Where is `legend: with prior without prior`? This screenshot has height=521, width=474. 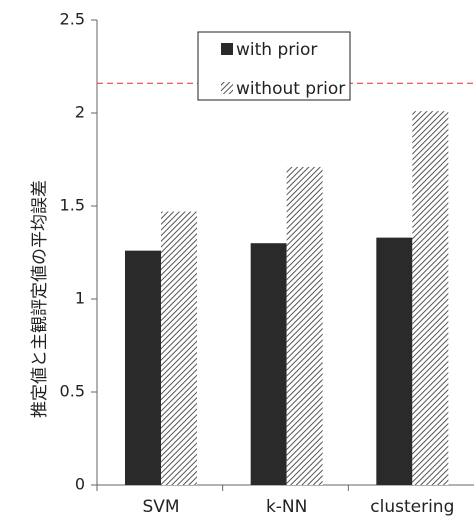
legend: with prior without prior is located at coordinates (274, 66).